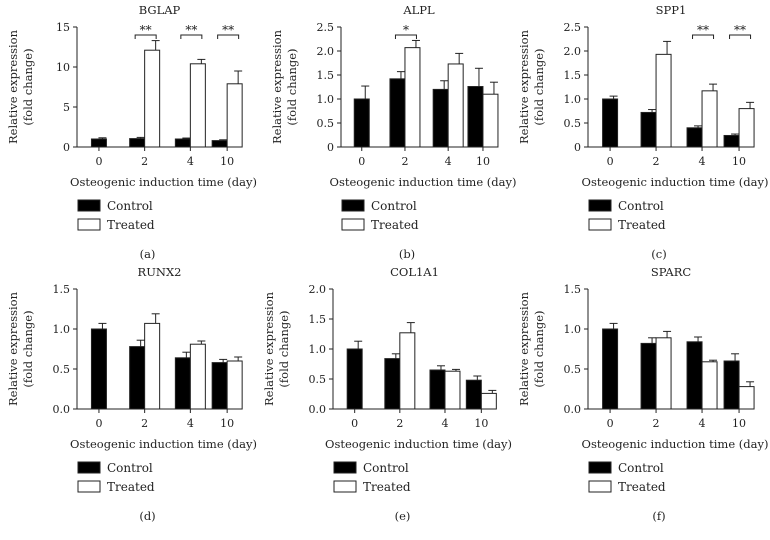 This screenshot has height=540, width=770. I want to click on chart-title: SPARC, so click(671, 272).